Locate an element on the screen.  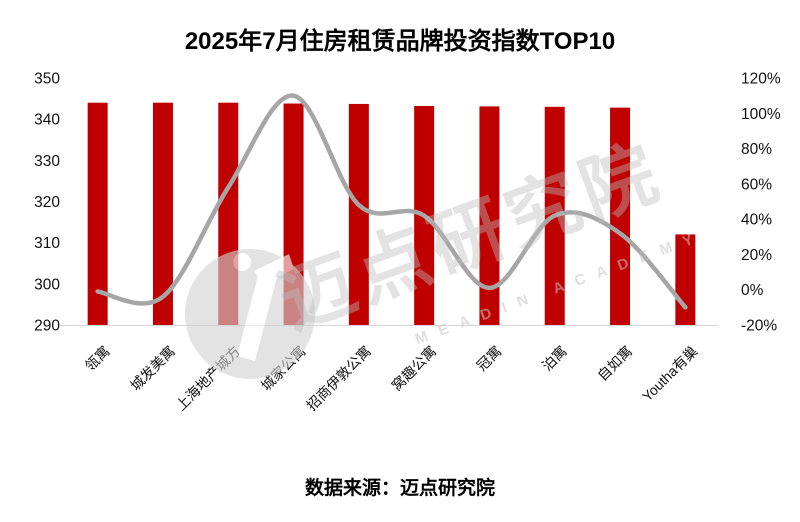
right-axis-tick-label: 60% is located at coordinates (756, 184).